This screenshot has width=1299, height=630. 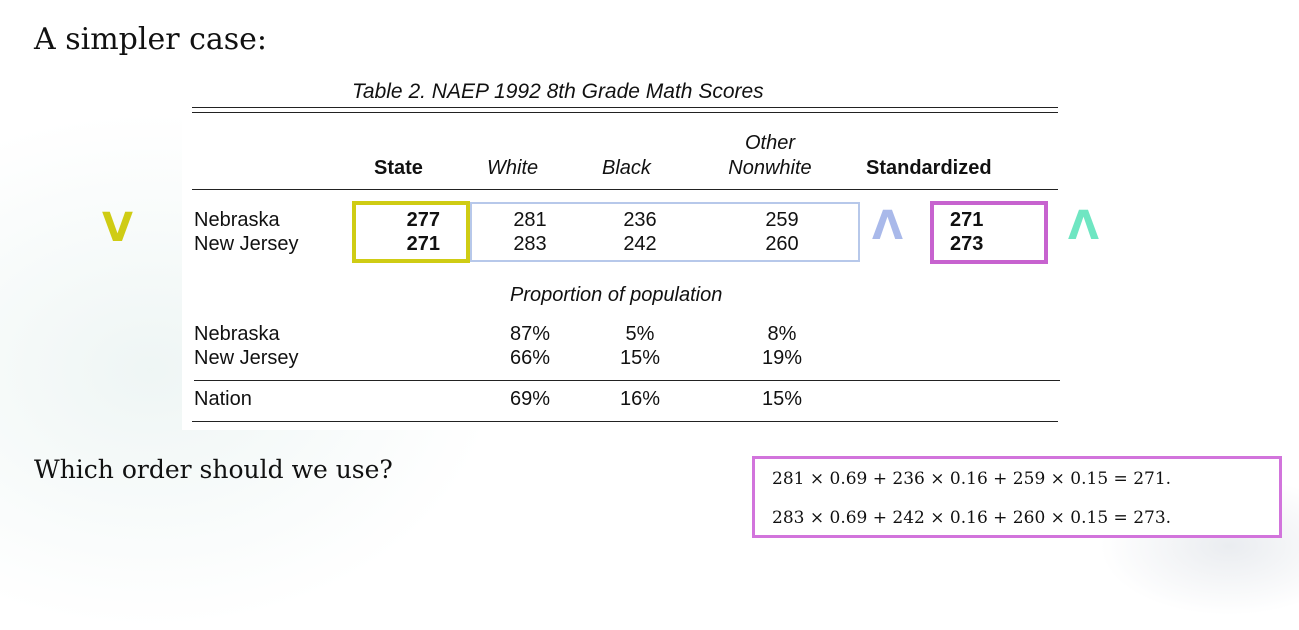 I want to click on score-state: 277, so click(x=423, y=220).